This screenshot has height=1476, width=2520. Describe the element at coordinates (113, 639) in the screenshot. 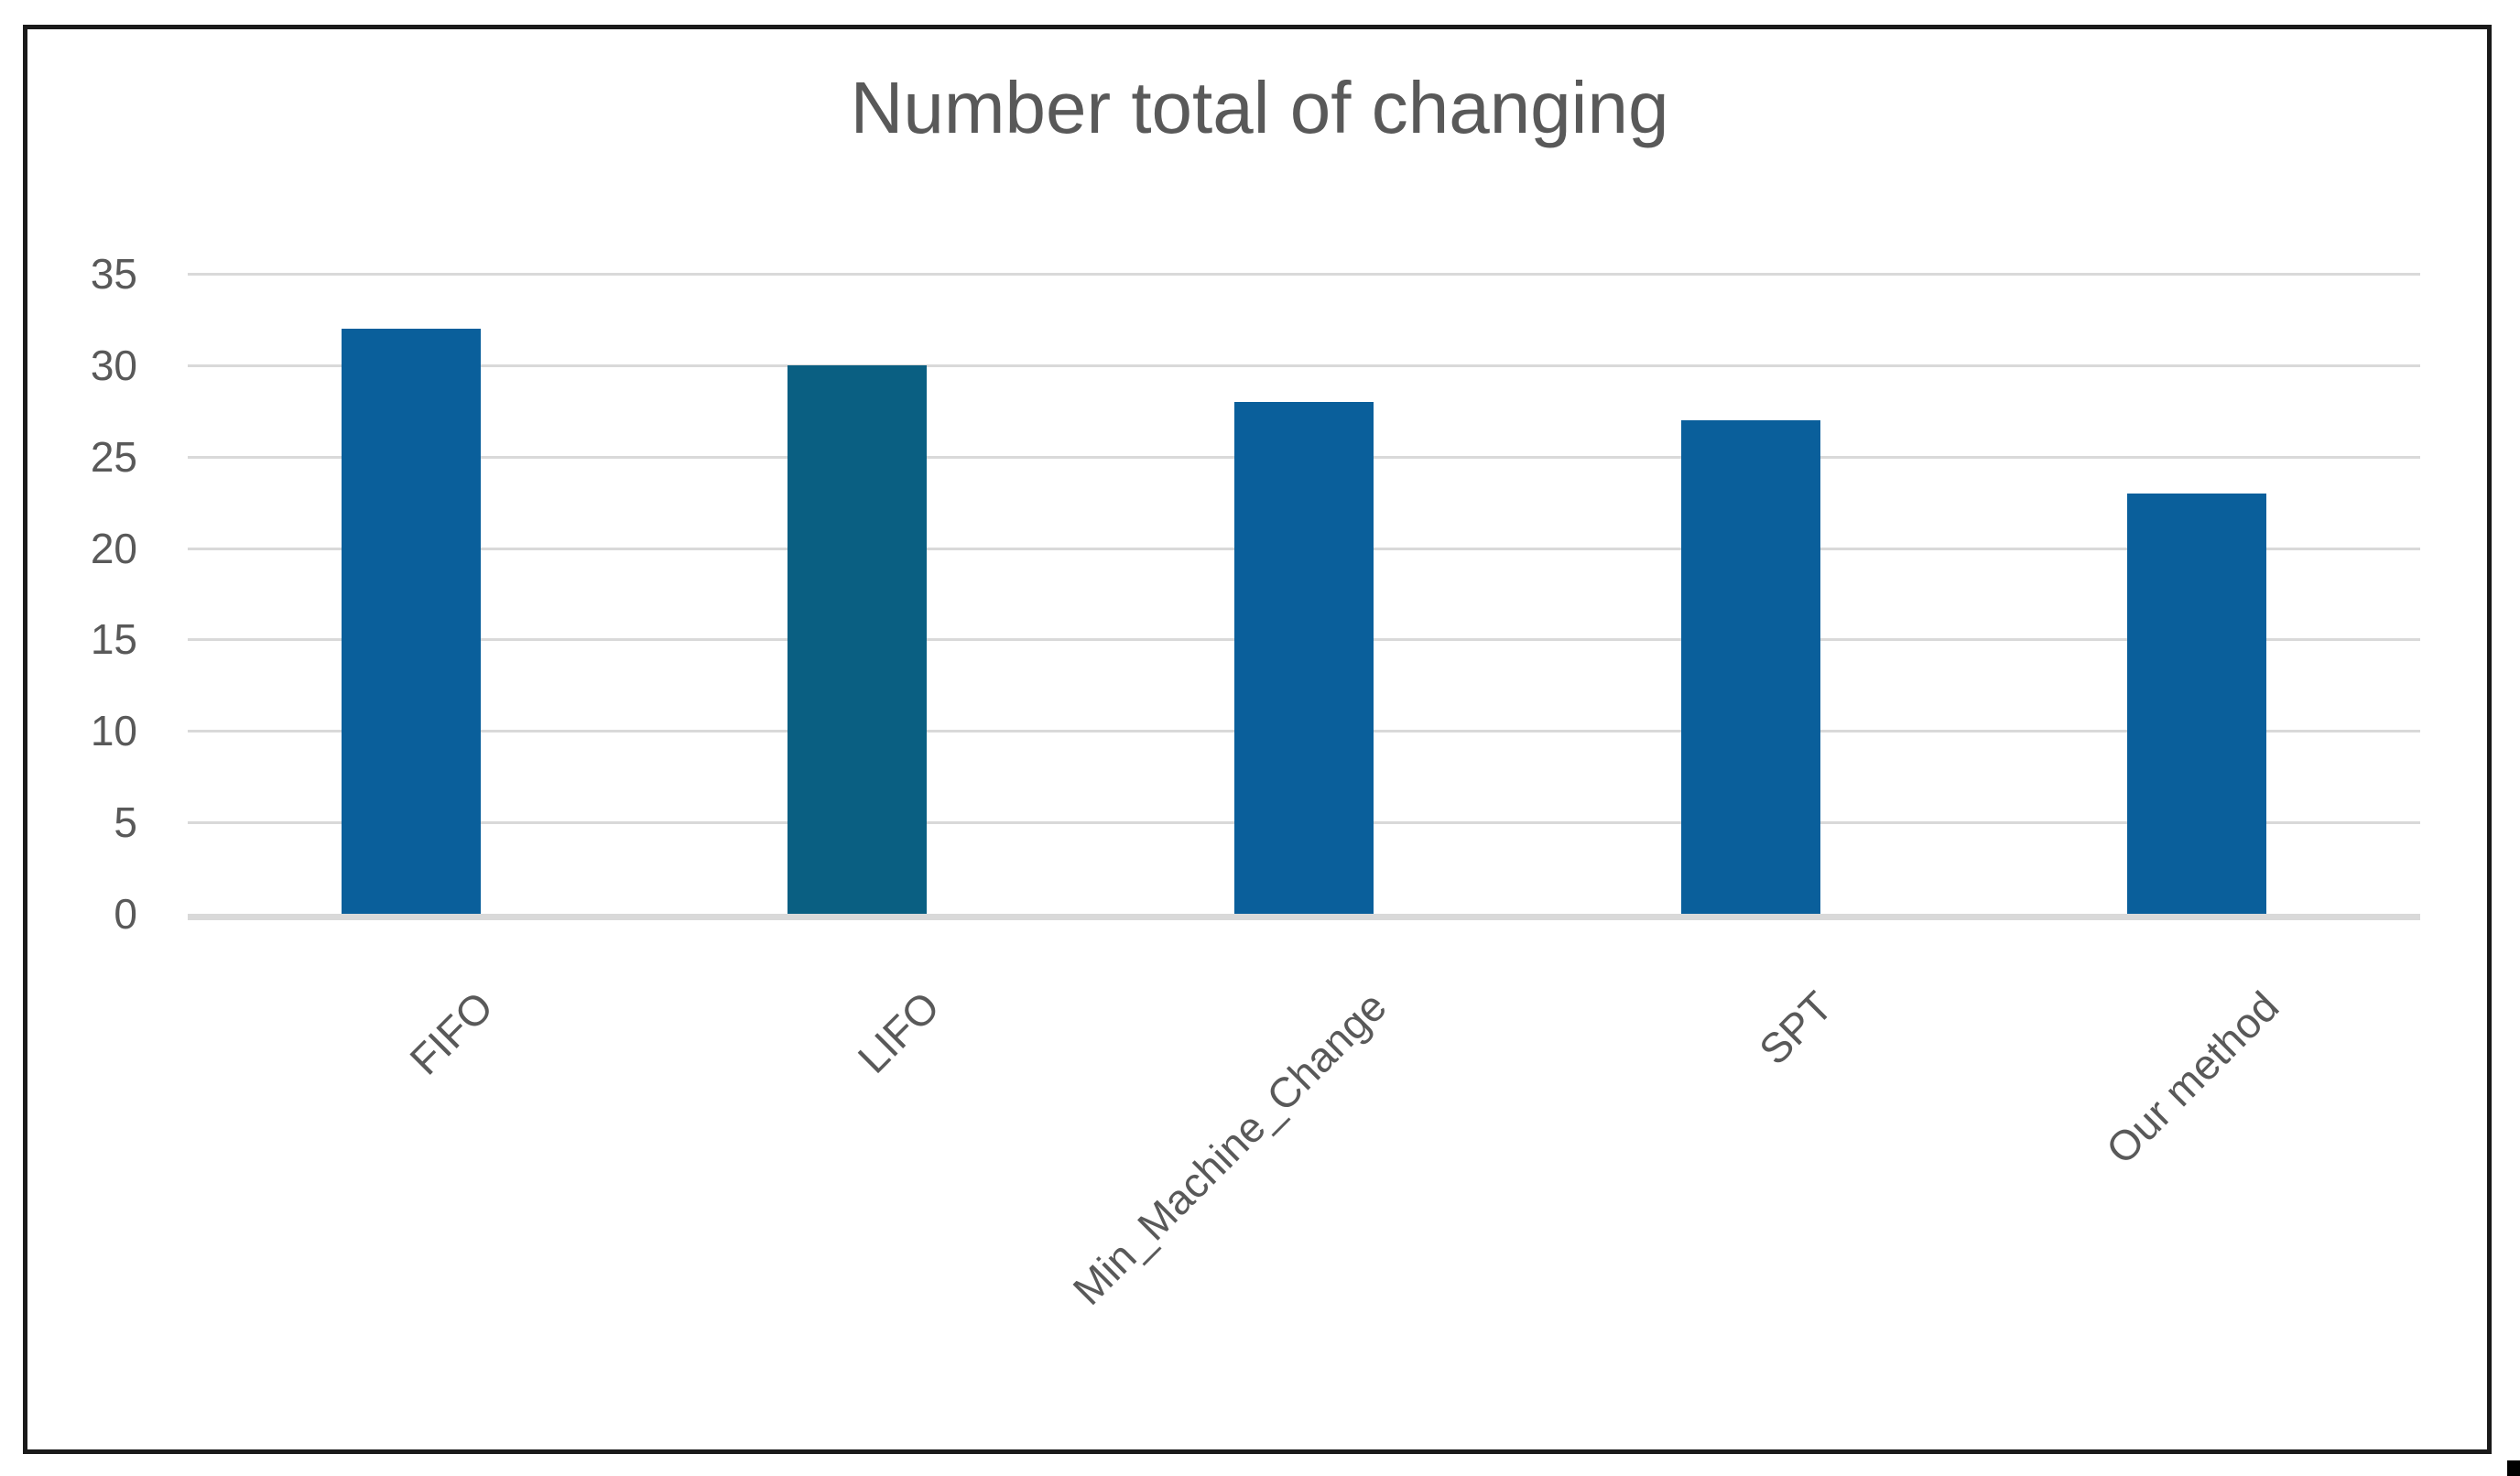

I see `y-tick-label-15: 15` at that location.